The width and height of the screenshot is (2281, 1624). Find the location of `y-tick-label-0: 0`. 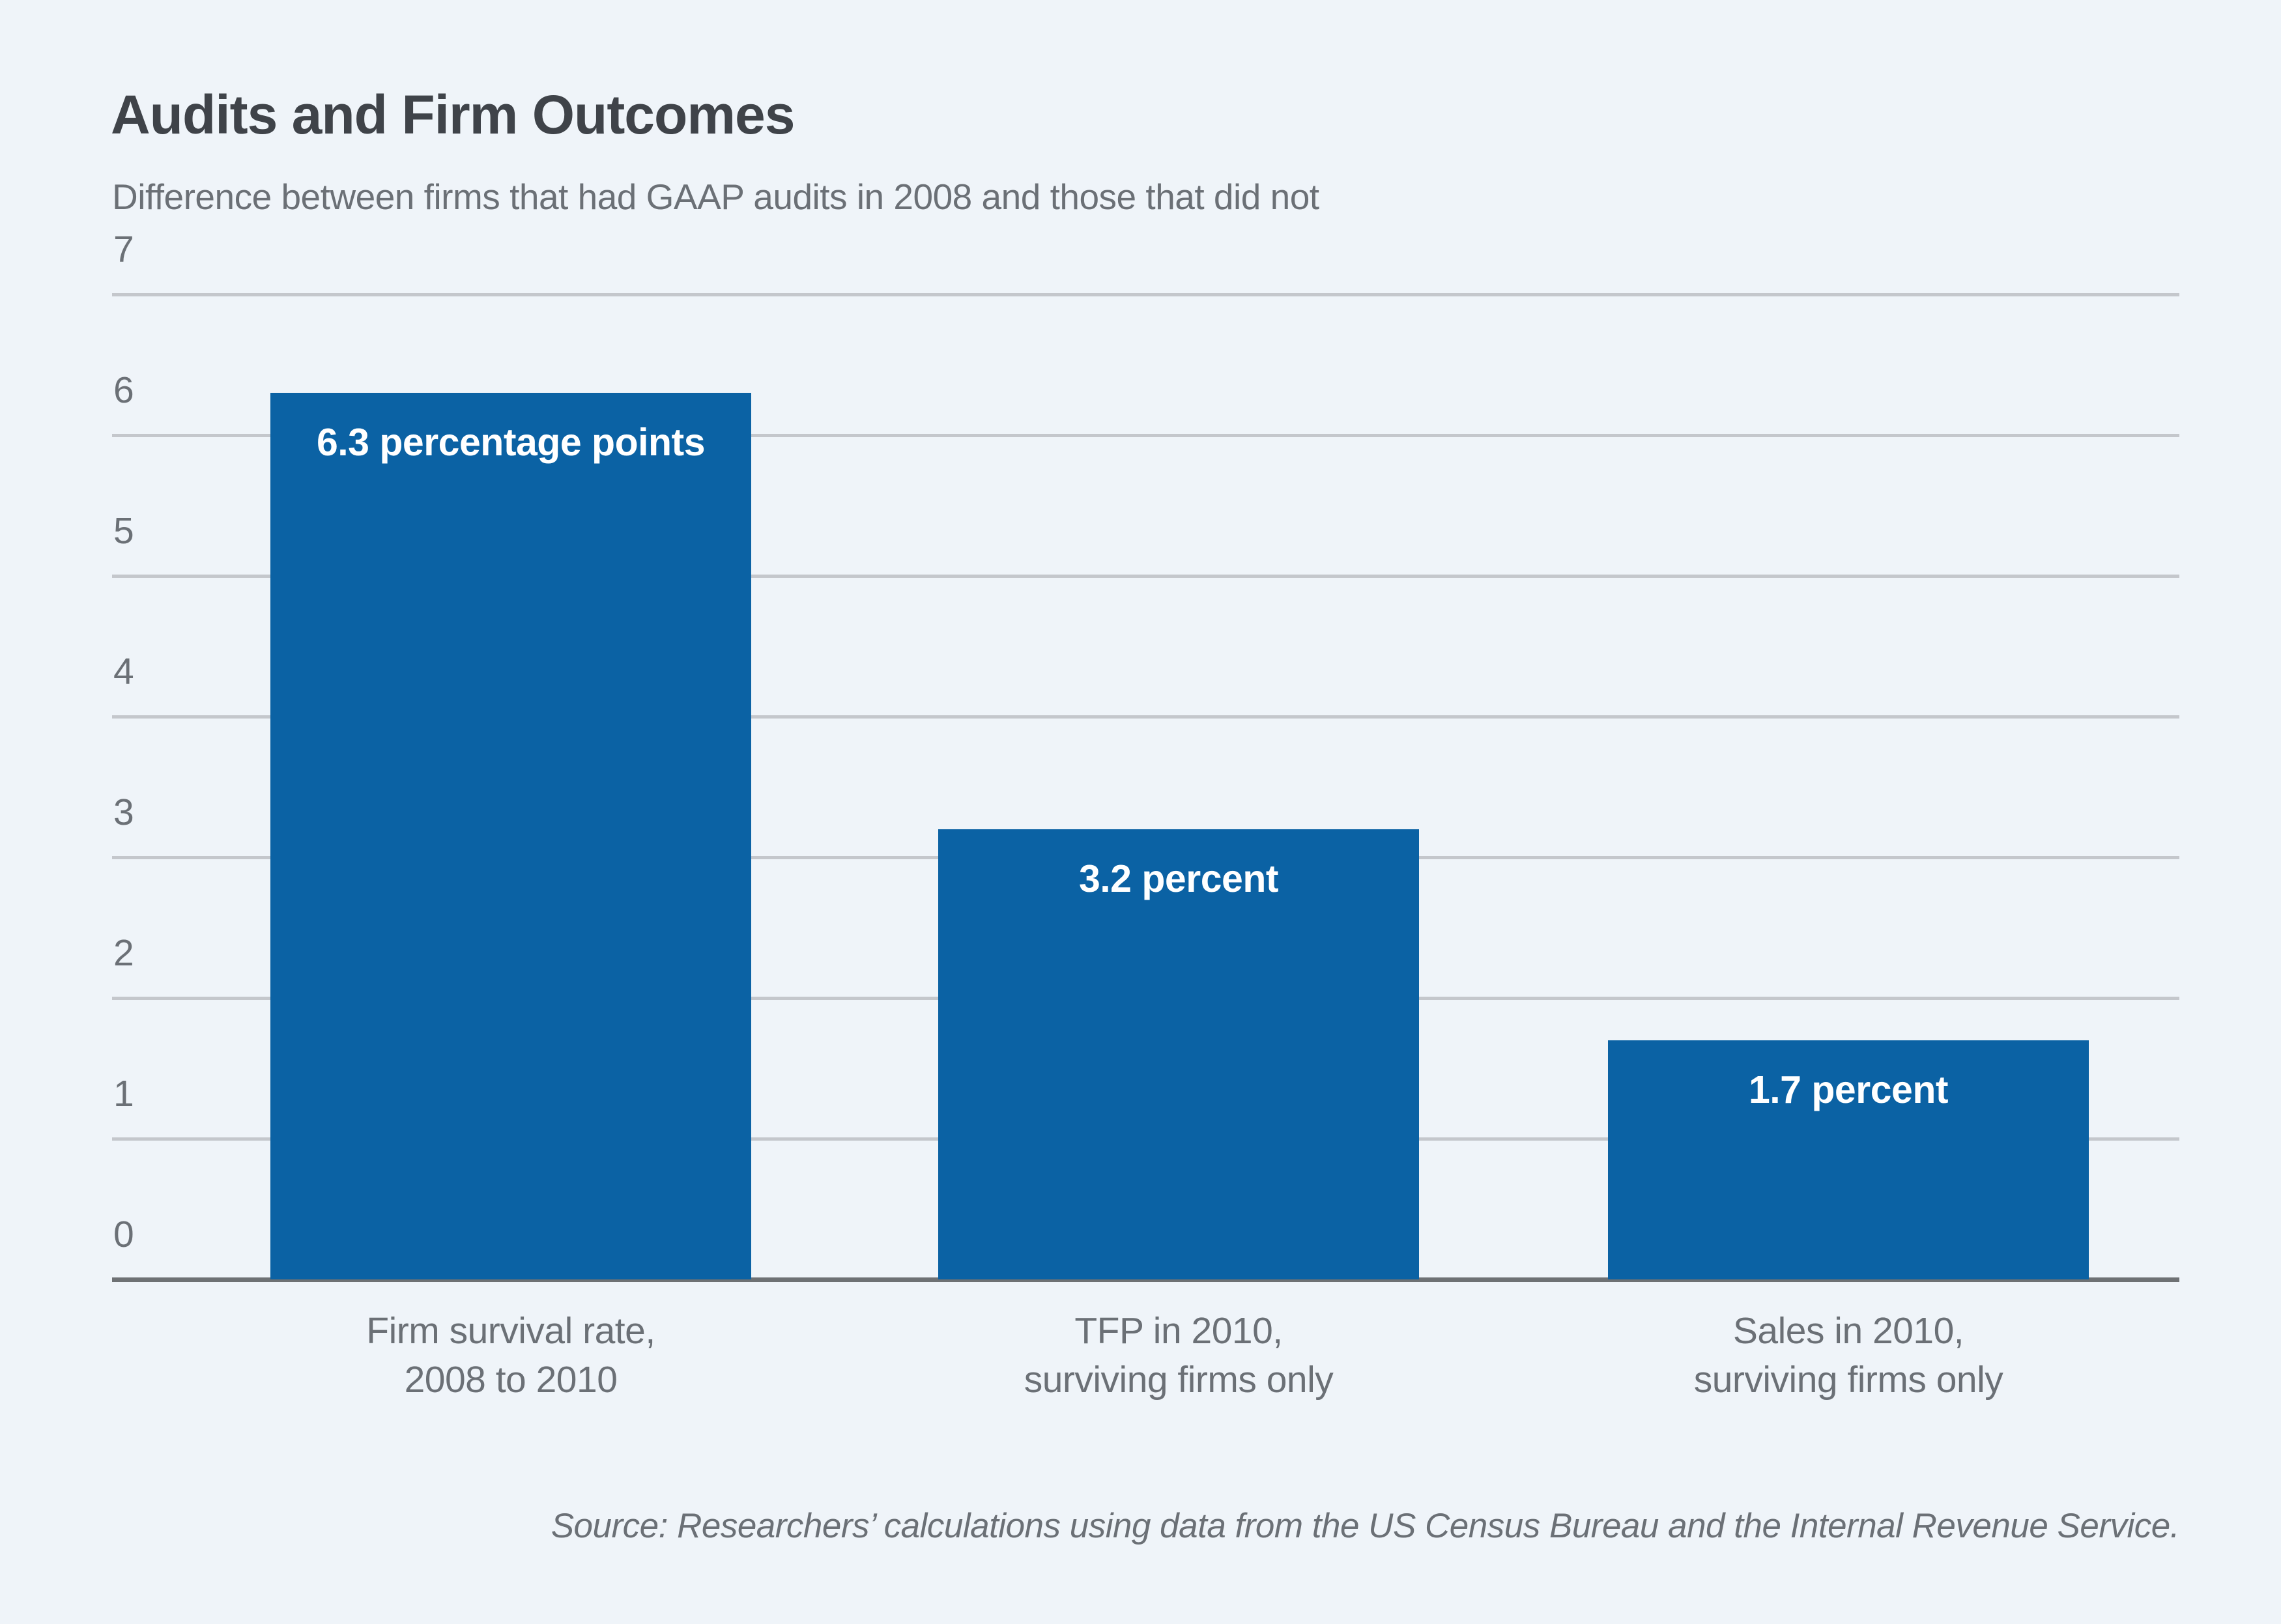

y-tick-label-0: 0 is located at coordinates (123, 1234).